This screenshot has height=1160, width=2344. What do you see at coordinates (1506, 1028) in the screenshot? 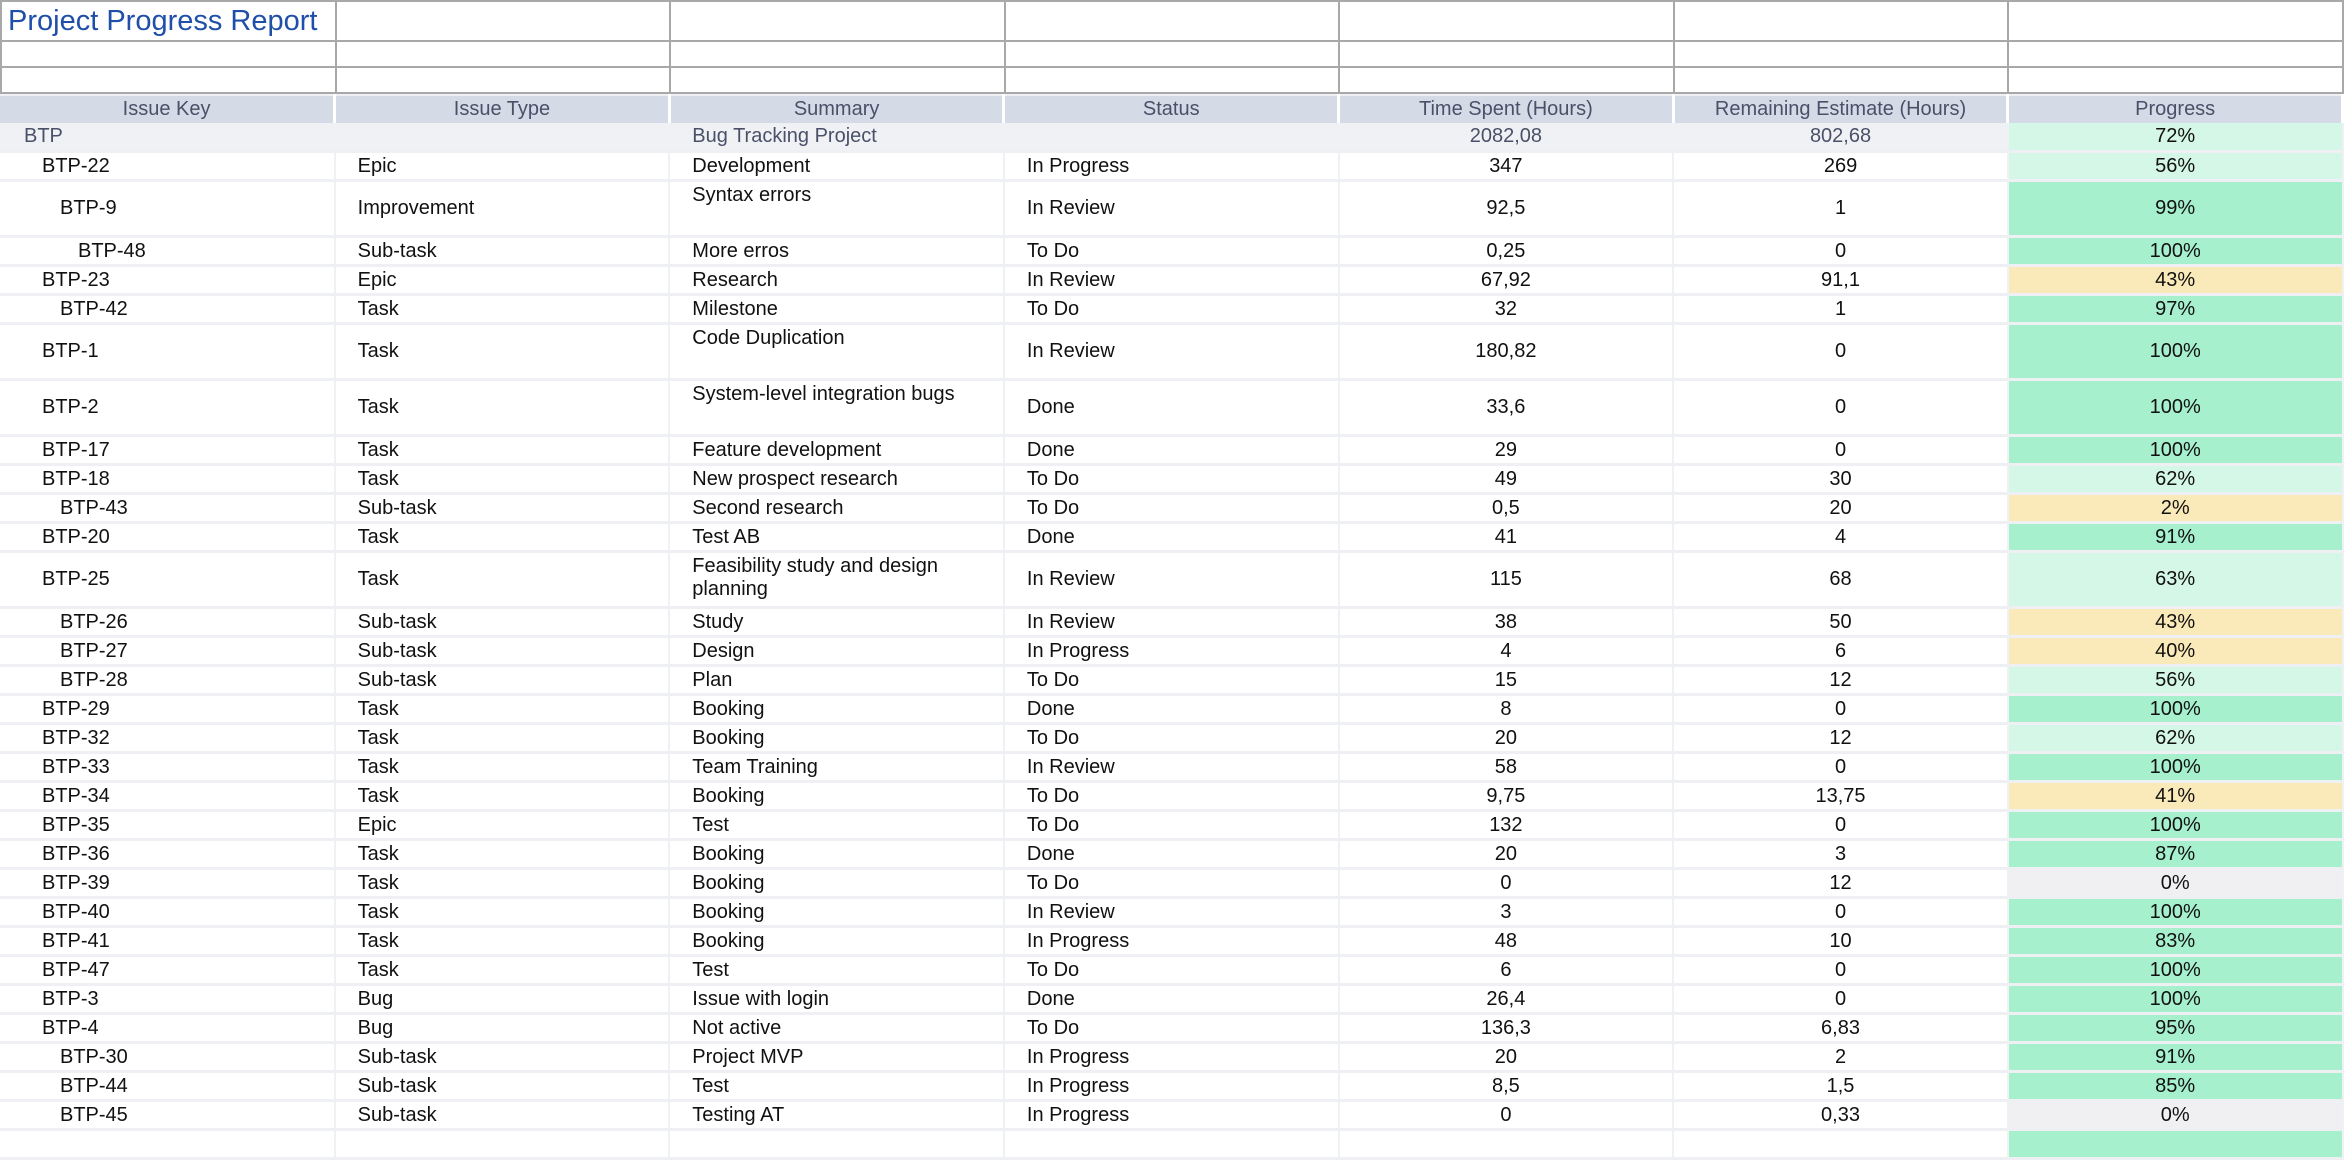
I see `time-spent-cell: 136,3` at bounding box center [1506, 1028].